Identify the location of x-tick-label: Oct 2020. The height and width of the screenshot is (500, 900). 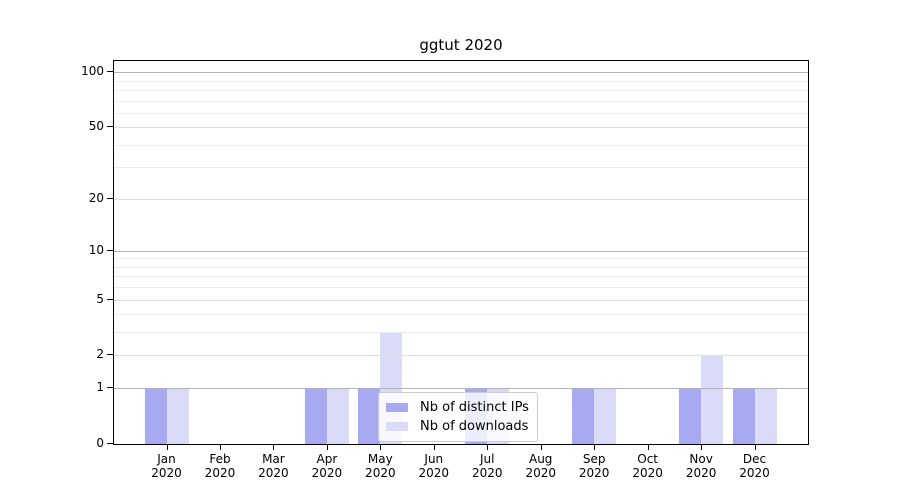
(647, 466).